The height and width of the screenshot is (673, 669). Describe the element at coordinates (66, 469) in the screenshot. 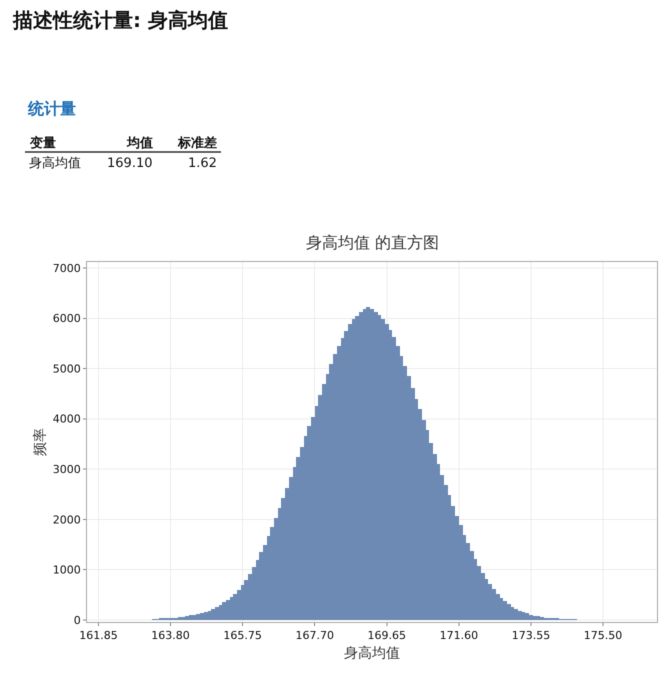

I see `y-tick-label: 3000` at that location.